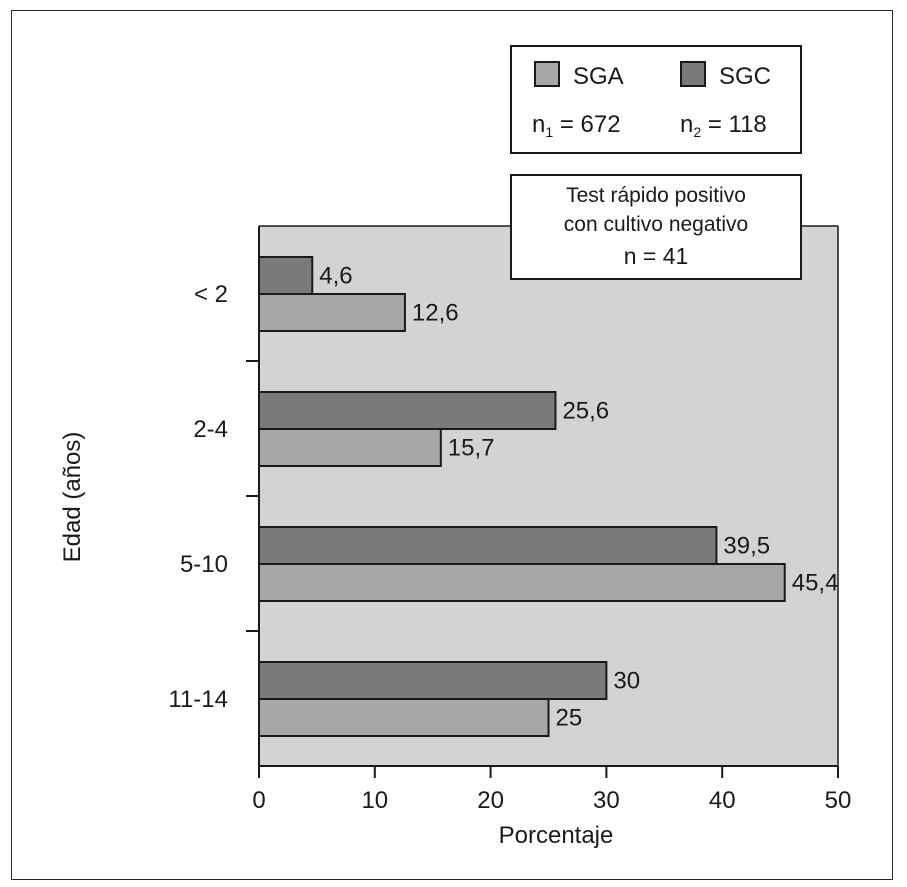  I want to click on x-axis-title: Porcentaje, so click(556, 835).